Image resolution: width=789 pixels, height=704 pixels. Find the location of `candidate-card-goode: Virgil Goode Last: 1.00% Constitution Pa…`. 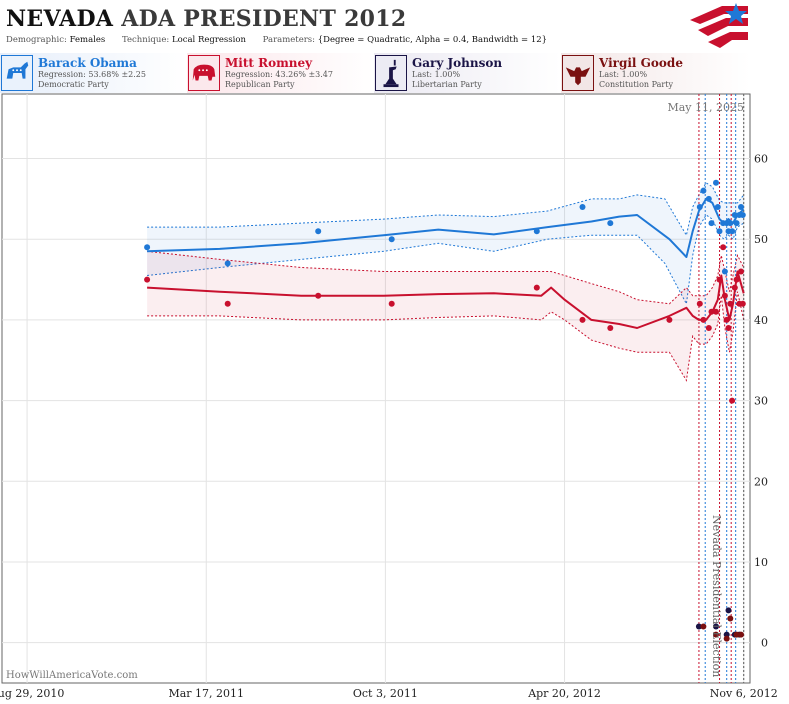

candidate-card-goode: Virgil Goode Last: 1.00% Constitution Pa… is located at coordinates (655, 73).